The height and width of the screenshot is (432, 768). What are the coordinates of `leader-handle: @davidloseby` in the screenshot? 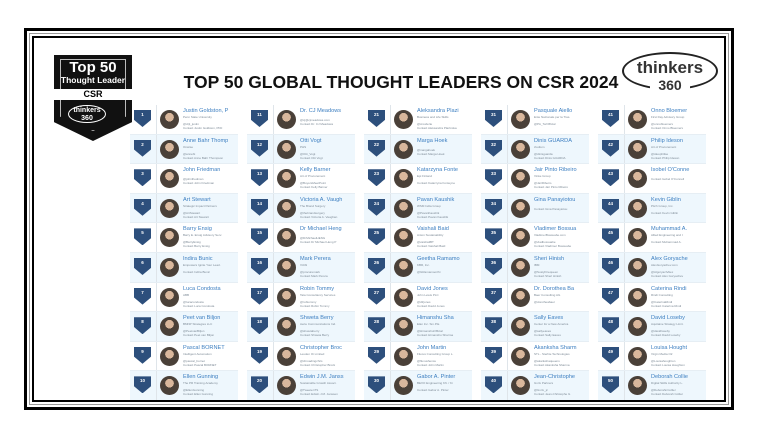 It's located at (660, 331).